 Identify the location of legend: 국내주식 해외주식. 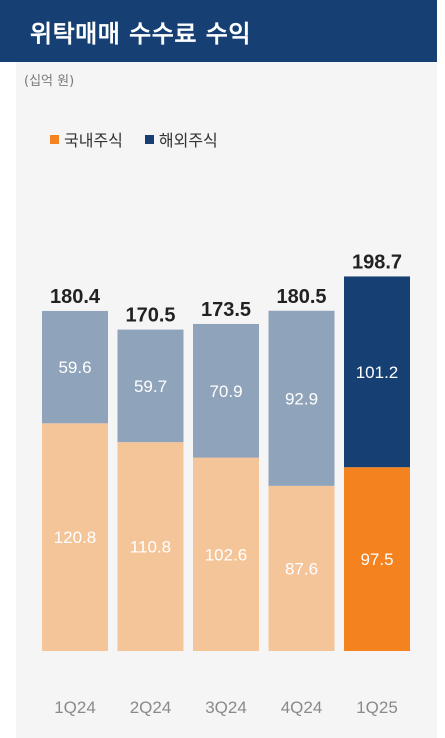
(134, 139).